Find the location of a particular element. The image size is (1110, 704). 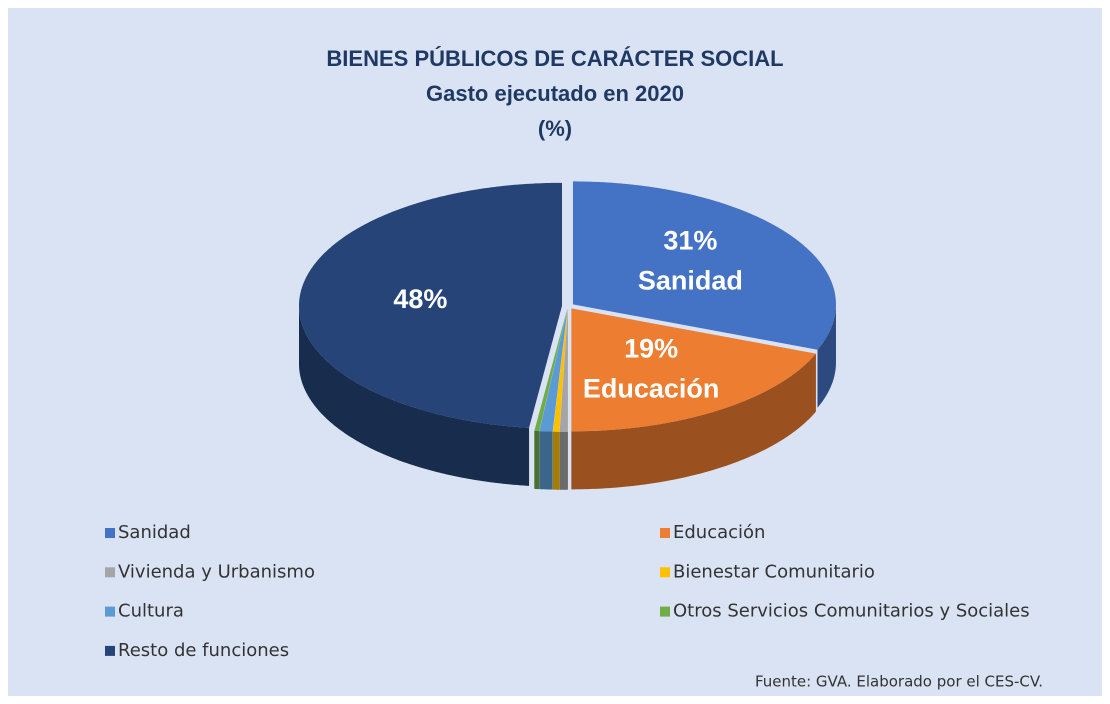

legend-label: Educación is located at coordinates (719, 532).